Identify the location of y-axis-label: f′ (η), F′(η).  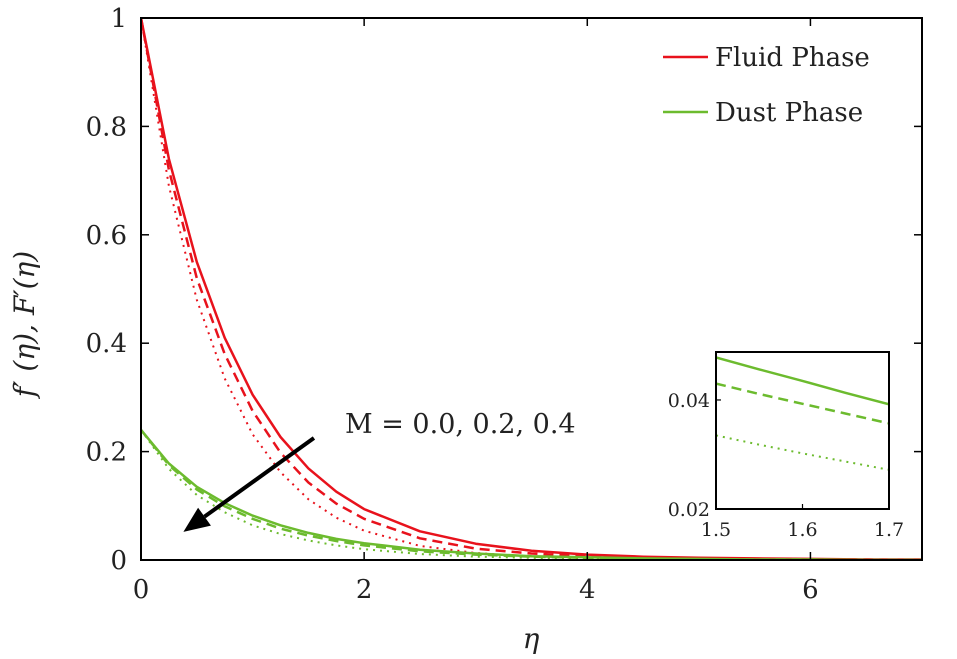
(24, 325).